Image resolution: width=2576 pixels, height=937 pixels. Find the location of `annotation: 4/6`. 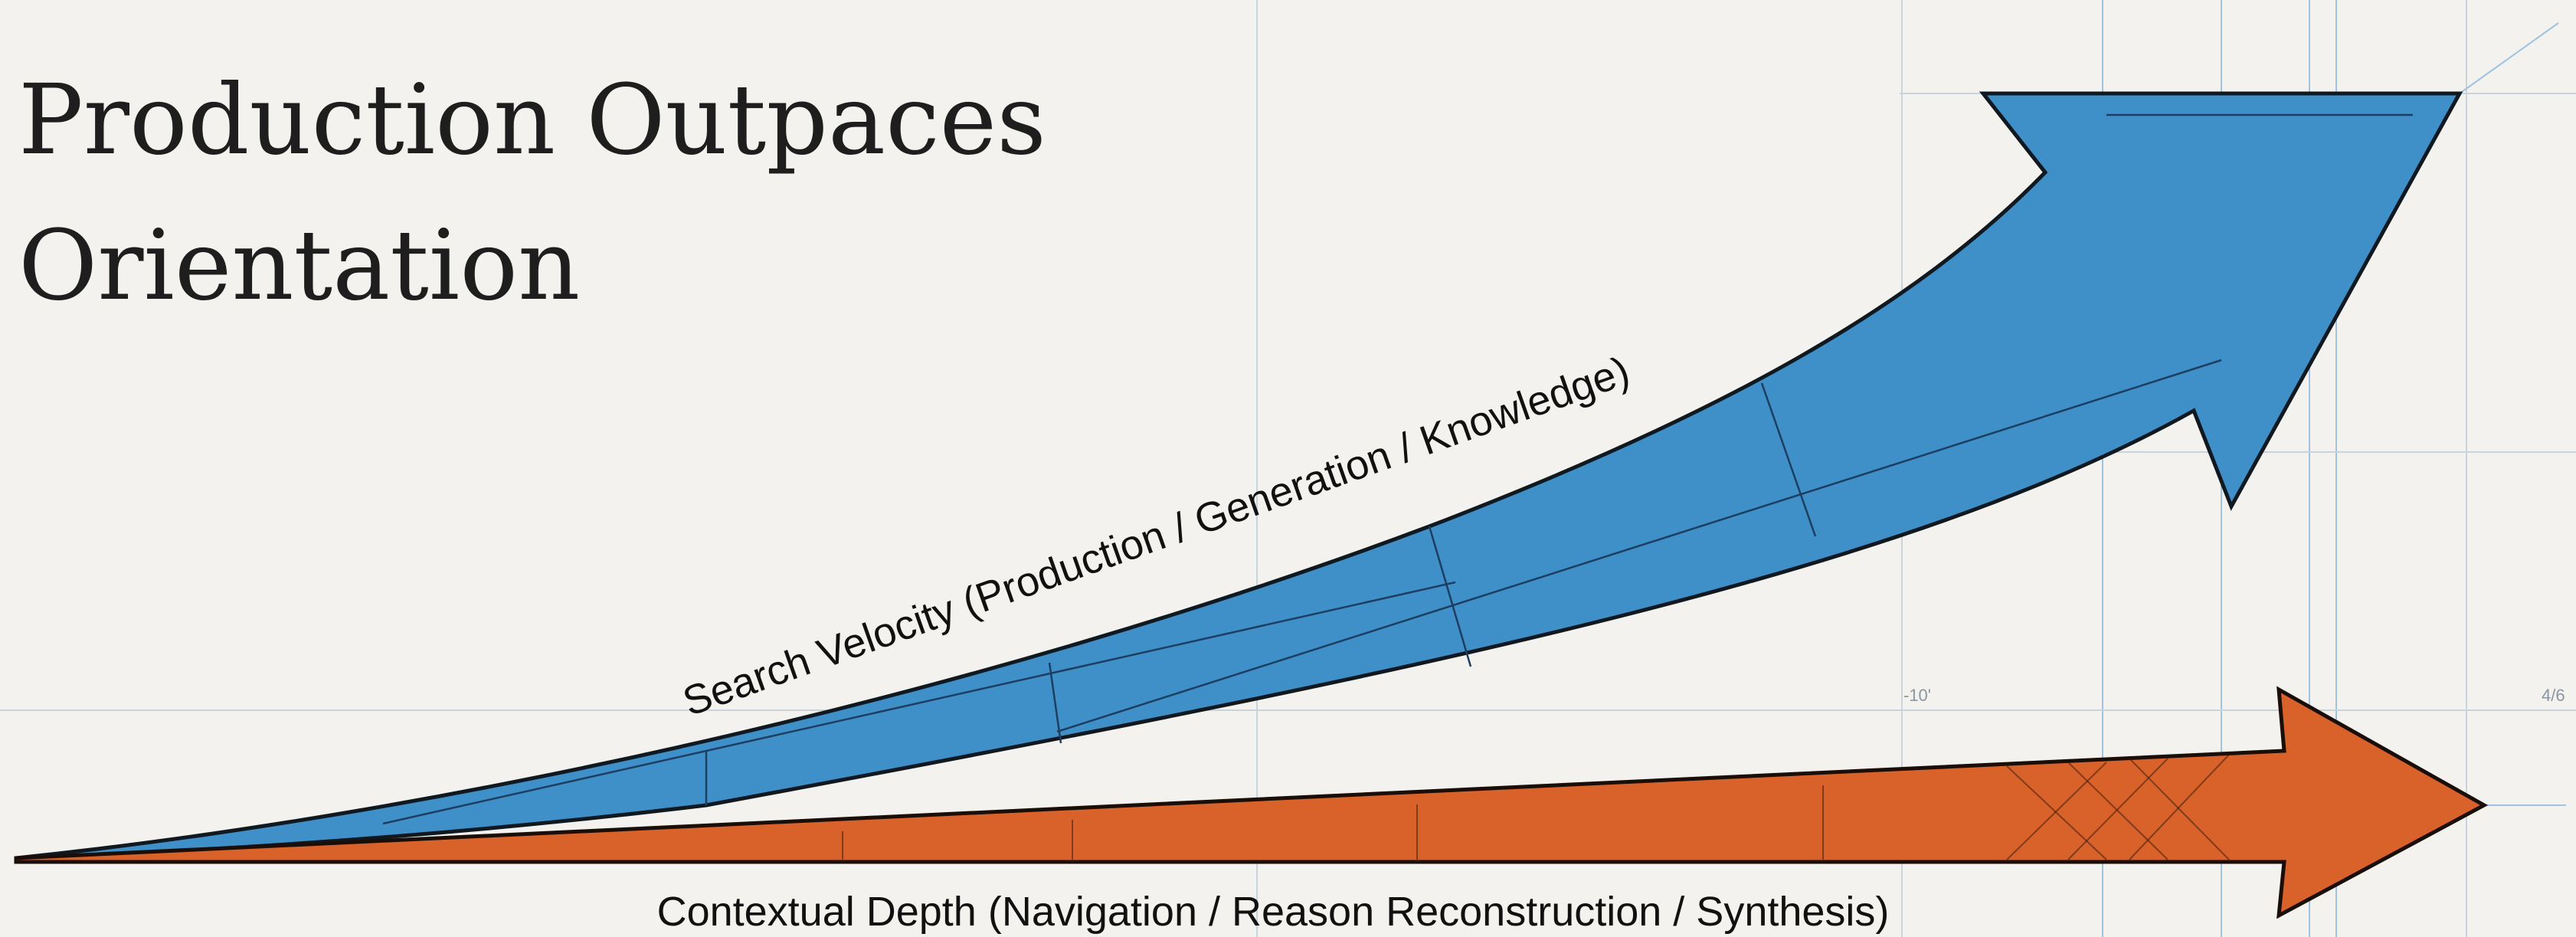

annotation: 4/6 is located at coordinates (2553, 695).